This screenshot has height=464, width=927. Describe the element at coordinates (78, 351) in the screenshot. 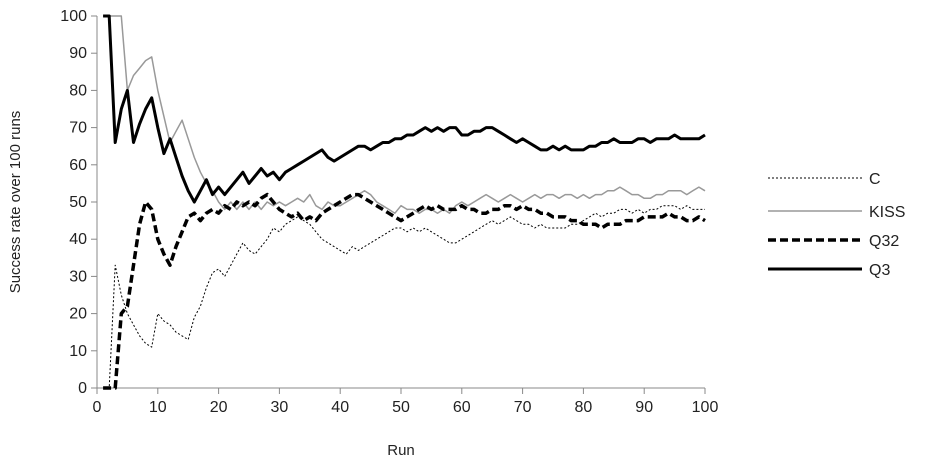

I see `y-tick-label: 10` at that location.